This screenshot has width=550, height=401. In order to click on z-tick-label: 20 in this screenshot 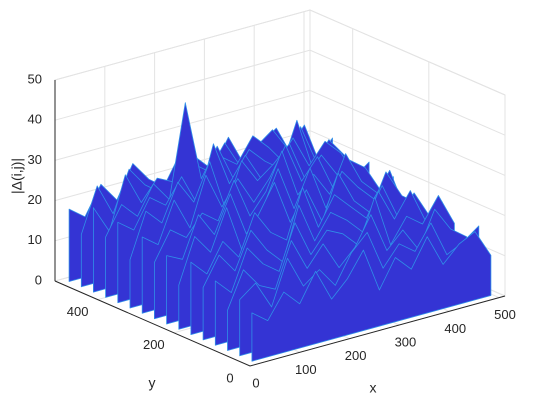, I will do `click(35, 199)`.